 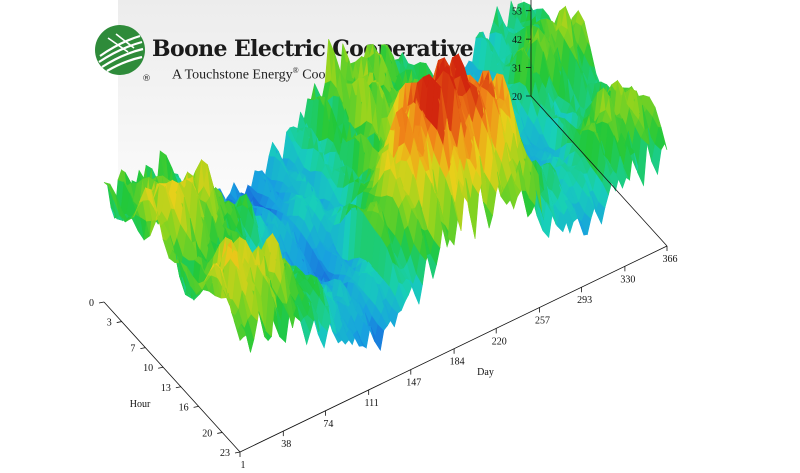 What do you see at coordinates (517, 69) in the screenshot?
I see `mw-tick-label: 31` at bounding box center [517, 69].